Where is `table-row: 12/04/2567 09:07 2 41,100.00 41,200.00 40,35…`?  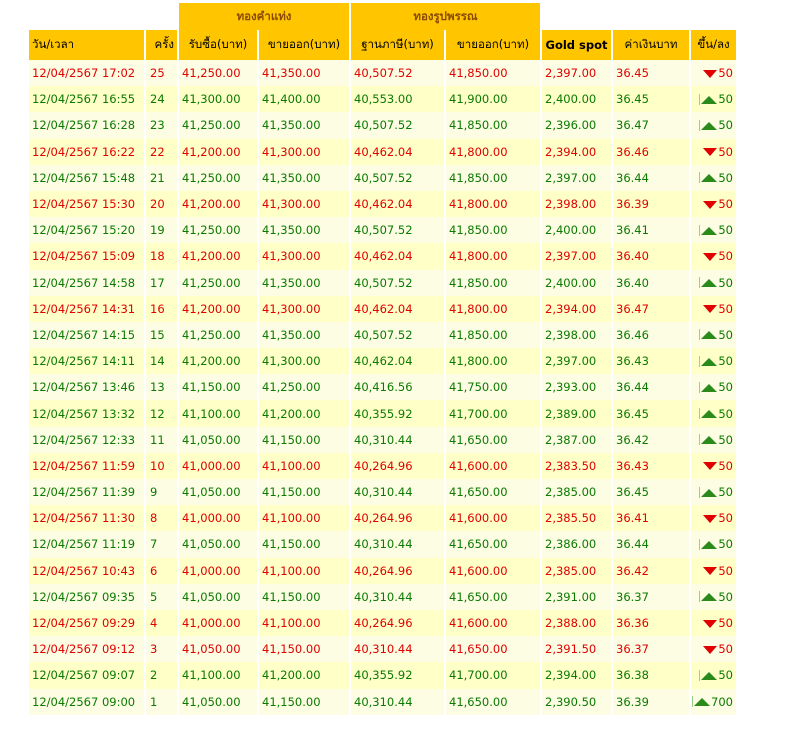
table-row: 12/04/2567 09:07 2 41,100.00 41,200.00 40,35… is located at coordinates (382, 675).